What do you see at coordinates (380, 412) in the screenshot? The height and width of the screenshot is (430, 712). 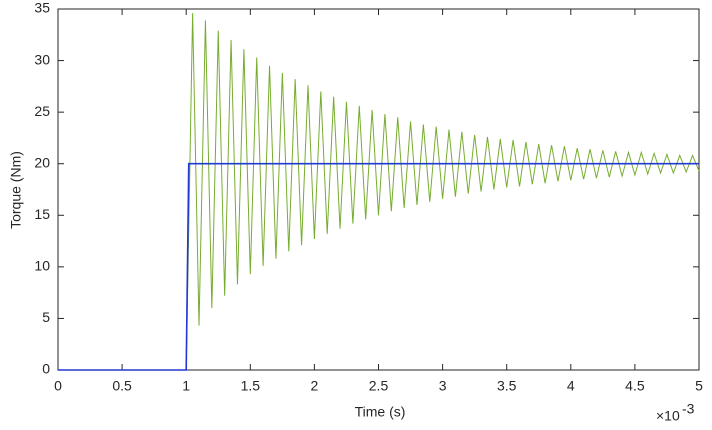 I see `x-axis-label: Time (s)` at bounding box center [380, 412].